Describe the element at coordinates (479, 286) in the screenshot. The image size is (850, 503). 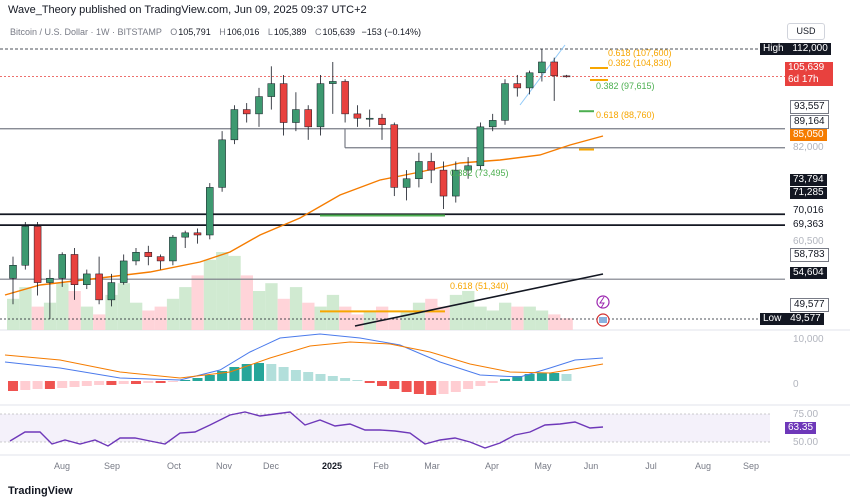
I see `fib-label: 0.618 (51,340)` at that location.